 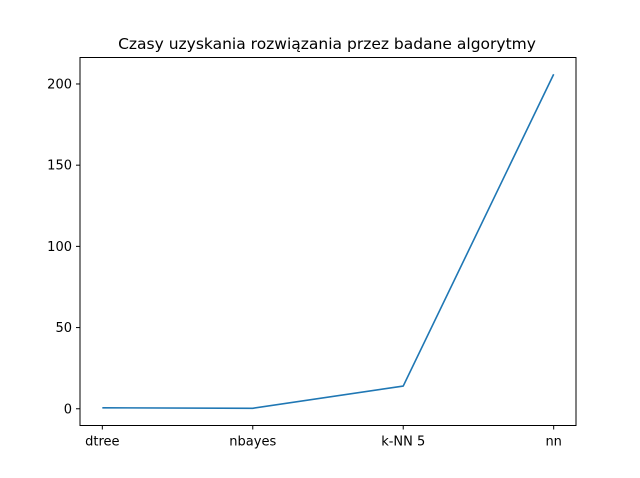 What do you see at coordinates (403, 442) in the screenshot?
I see `x-tick-label: k-NN 5` at bounding box center [403, 442].